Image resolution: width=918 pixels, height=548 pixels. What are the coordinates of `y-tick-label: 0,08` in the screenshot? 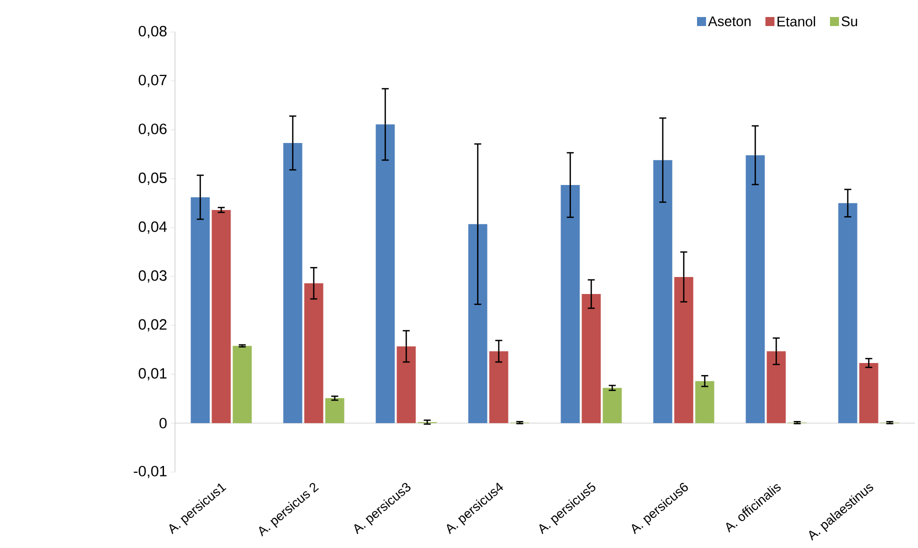 It's located at (152, 32).